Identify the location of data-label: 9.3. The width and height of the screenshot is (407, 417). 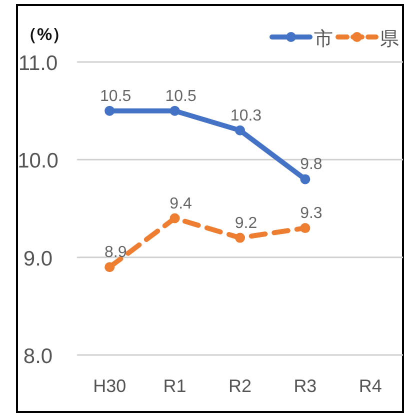
(311, 213).